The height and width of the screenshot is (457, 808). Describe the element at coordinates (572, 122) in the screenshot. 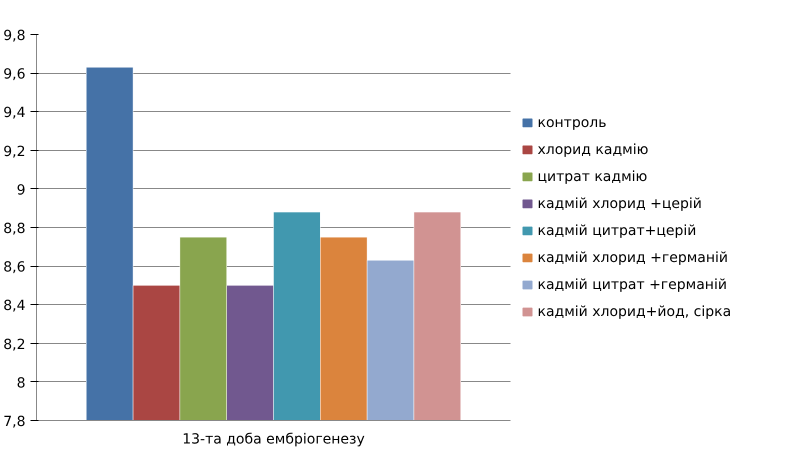

I see `legend-label: контроль` at that location.